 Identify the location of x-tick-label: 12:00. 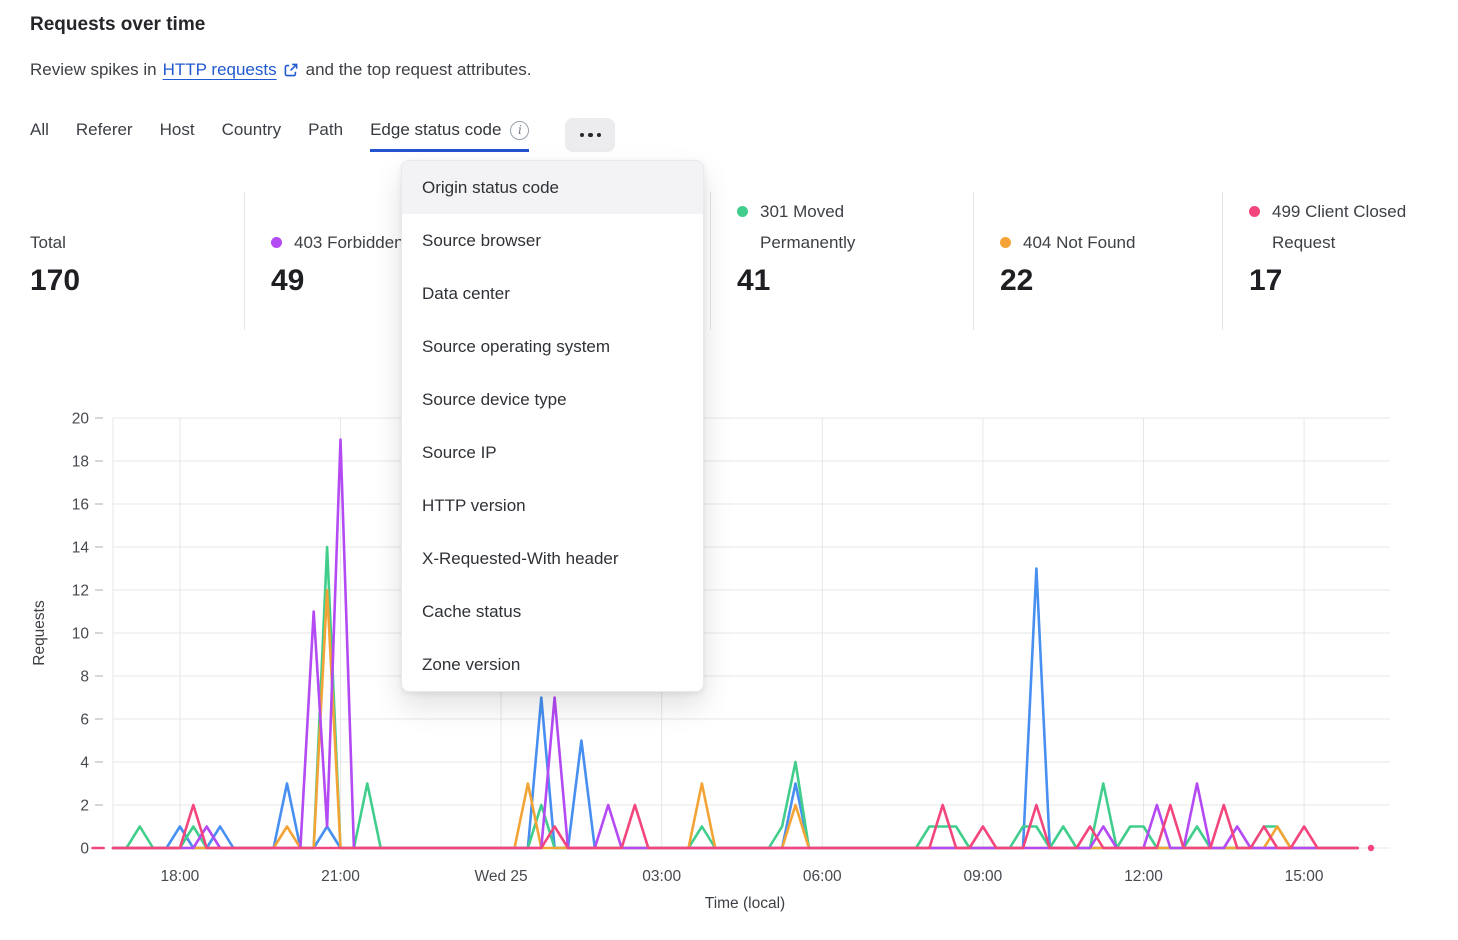
(1143, 876).